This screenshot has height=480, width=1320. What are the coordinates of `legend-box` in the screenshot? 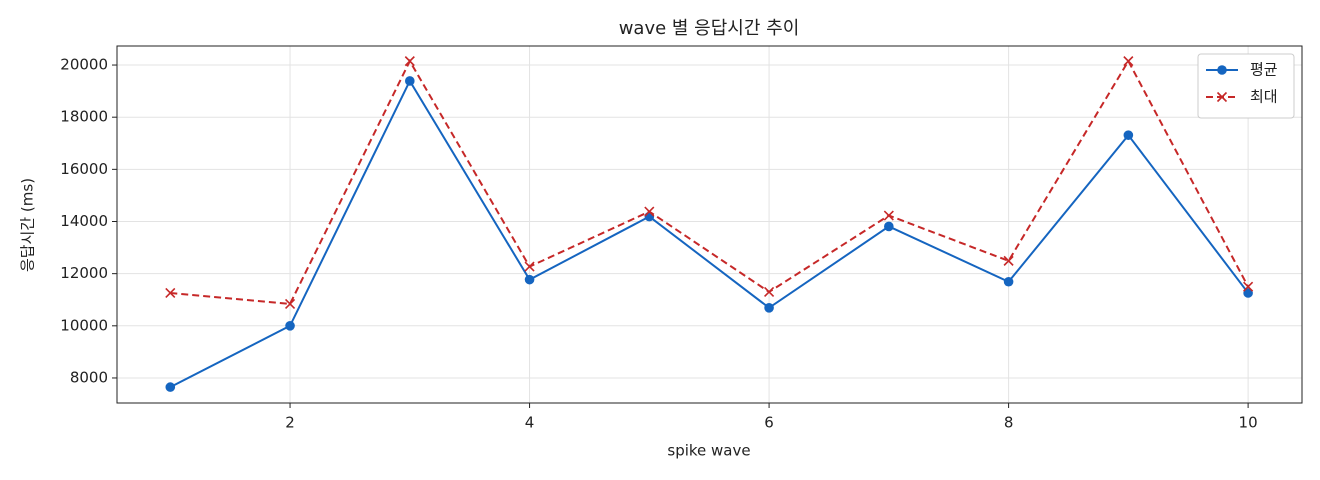 It's located at (1246, 86).